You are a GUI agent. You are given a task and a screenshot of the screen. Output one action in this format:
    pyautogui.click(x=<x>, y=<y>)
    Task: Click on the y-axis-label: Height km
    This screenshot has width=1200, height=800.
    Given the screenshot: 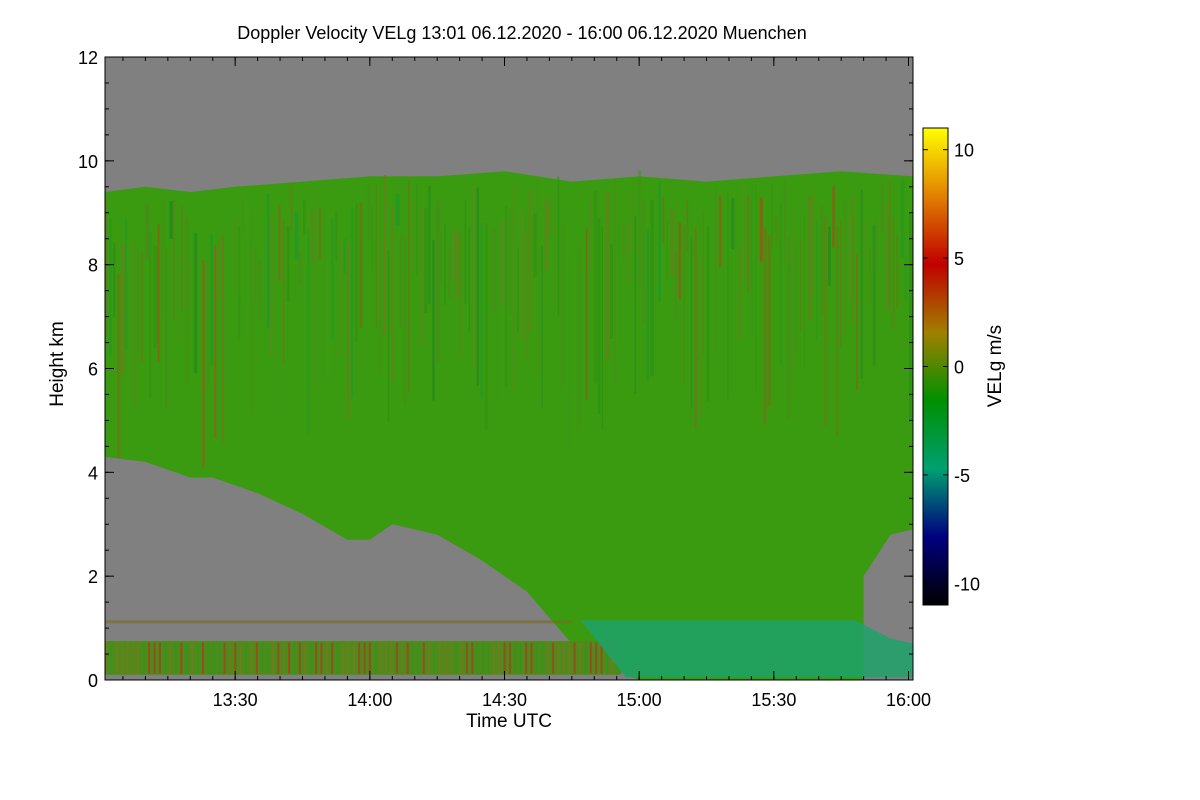 What is the action you would take?
    pyautogui.click(x=57, y=364)
    